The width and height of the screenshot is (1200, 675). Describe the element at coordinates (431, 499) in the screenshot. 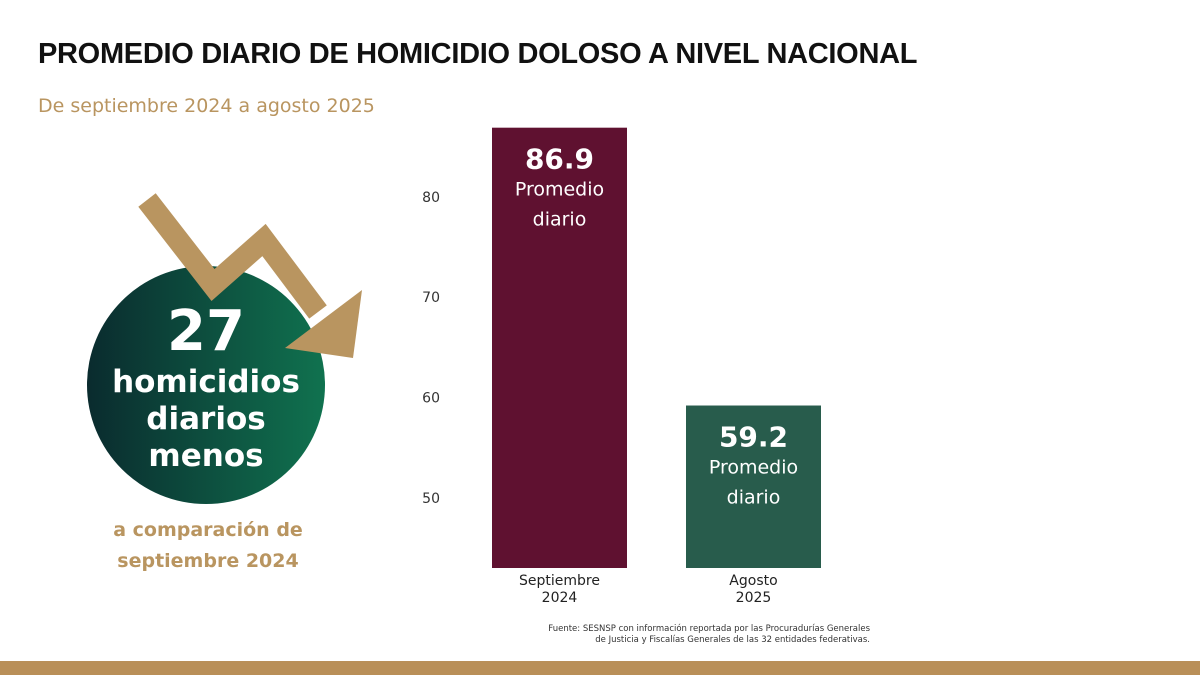

I see `y-tick-label: 50` at that location.